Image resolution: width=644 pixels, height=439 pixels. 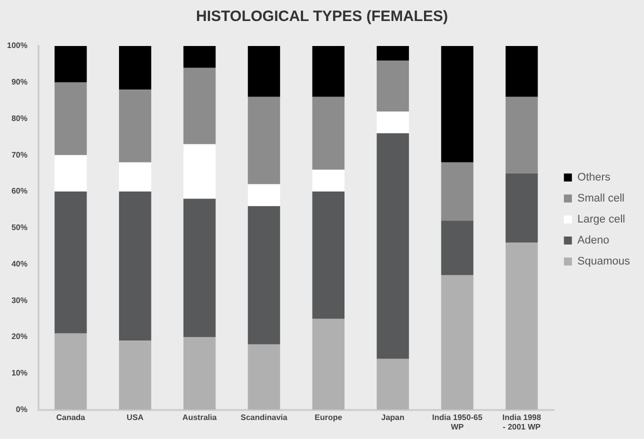 What do you see at coordinates (200, 417) in the screenshot?
I see `x-tick-label: Australia` at bounding box center [200, 417].